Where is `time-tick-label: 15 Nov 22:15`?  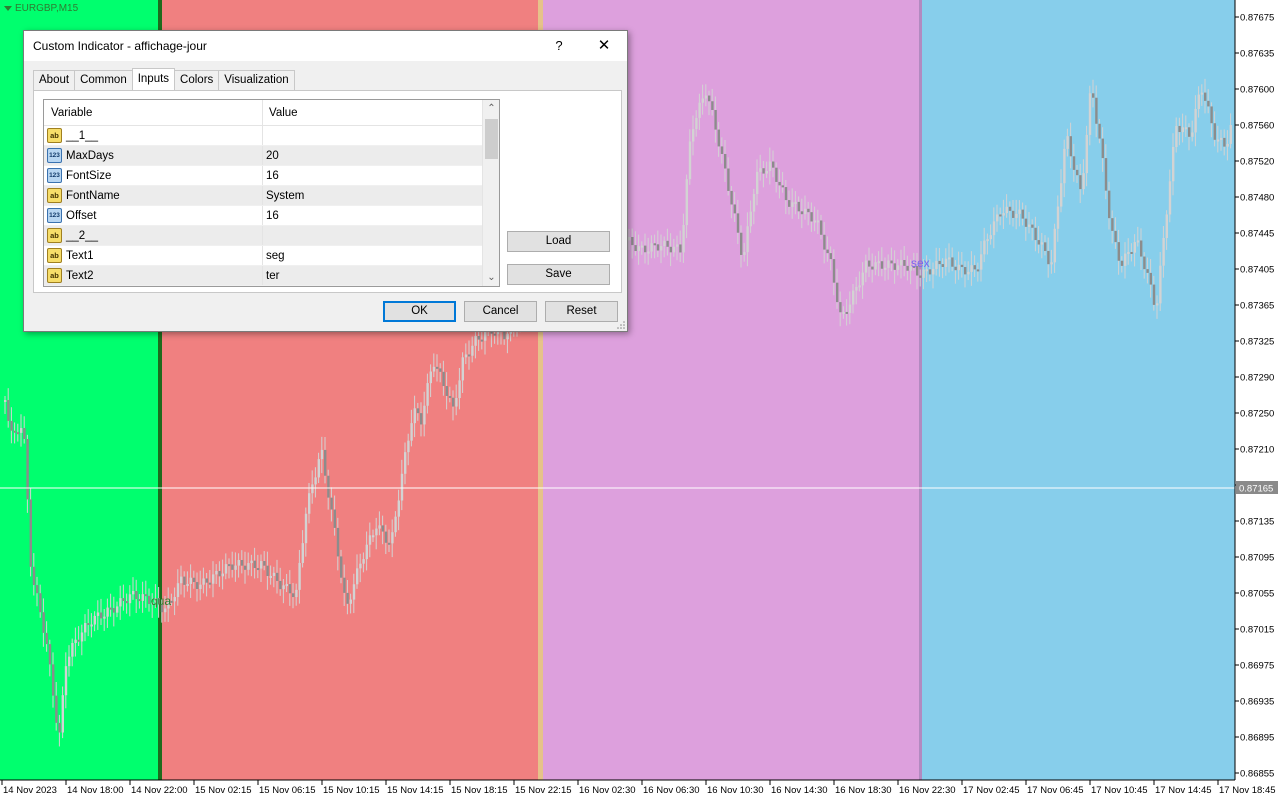
time-tick-label: 15 Nov 22:15 is located at coordinates (543, 790).